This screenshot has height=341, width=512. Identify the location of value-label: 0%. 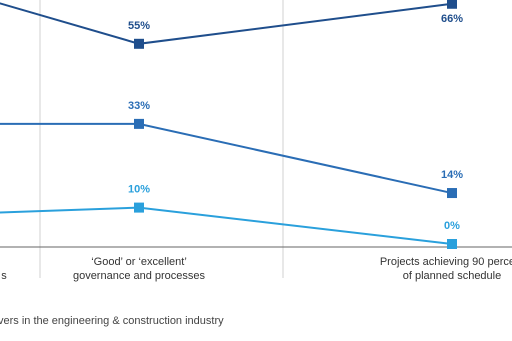
(452, 226).